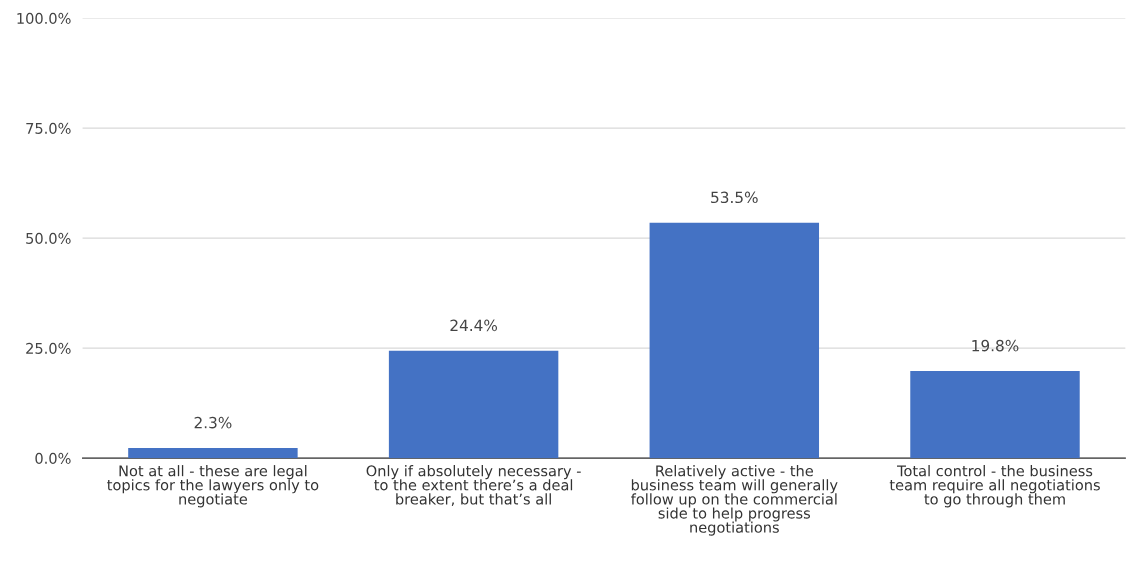 The height and width of the screenshot is (567, 1131). I want to click on y-tick-label: 0.0%, so click(53, 458).